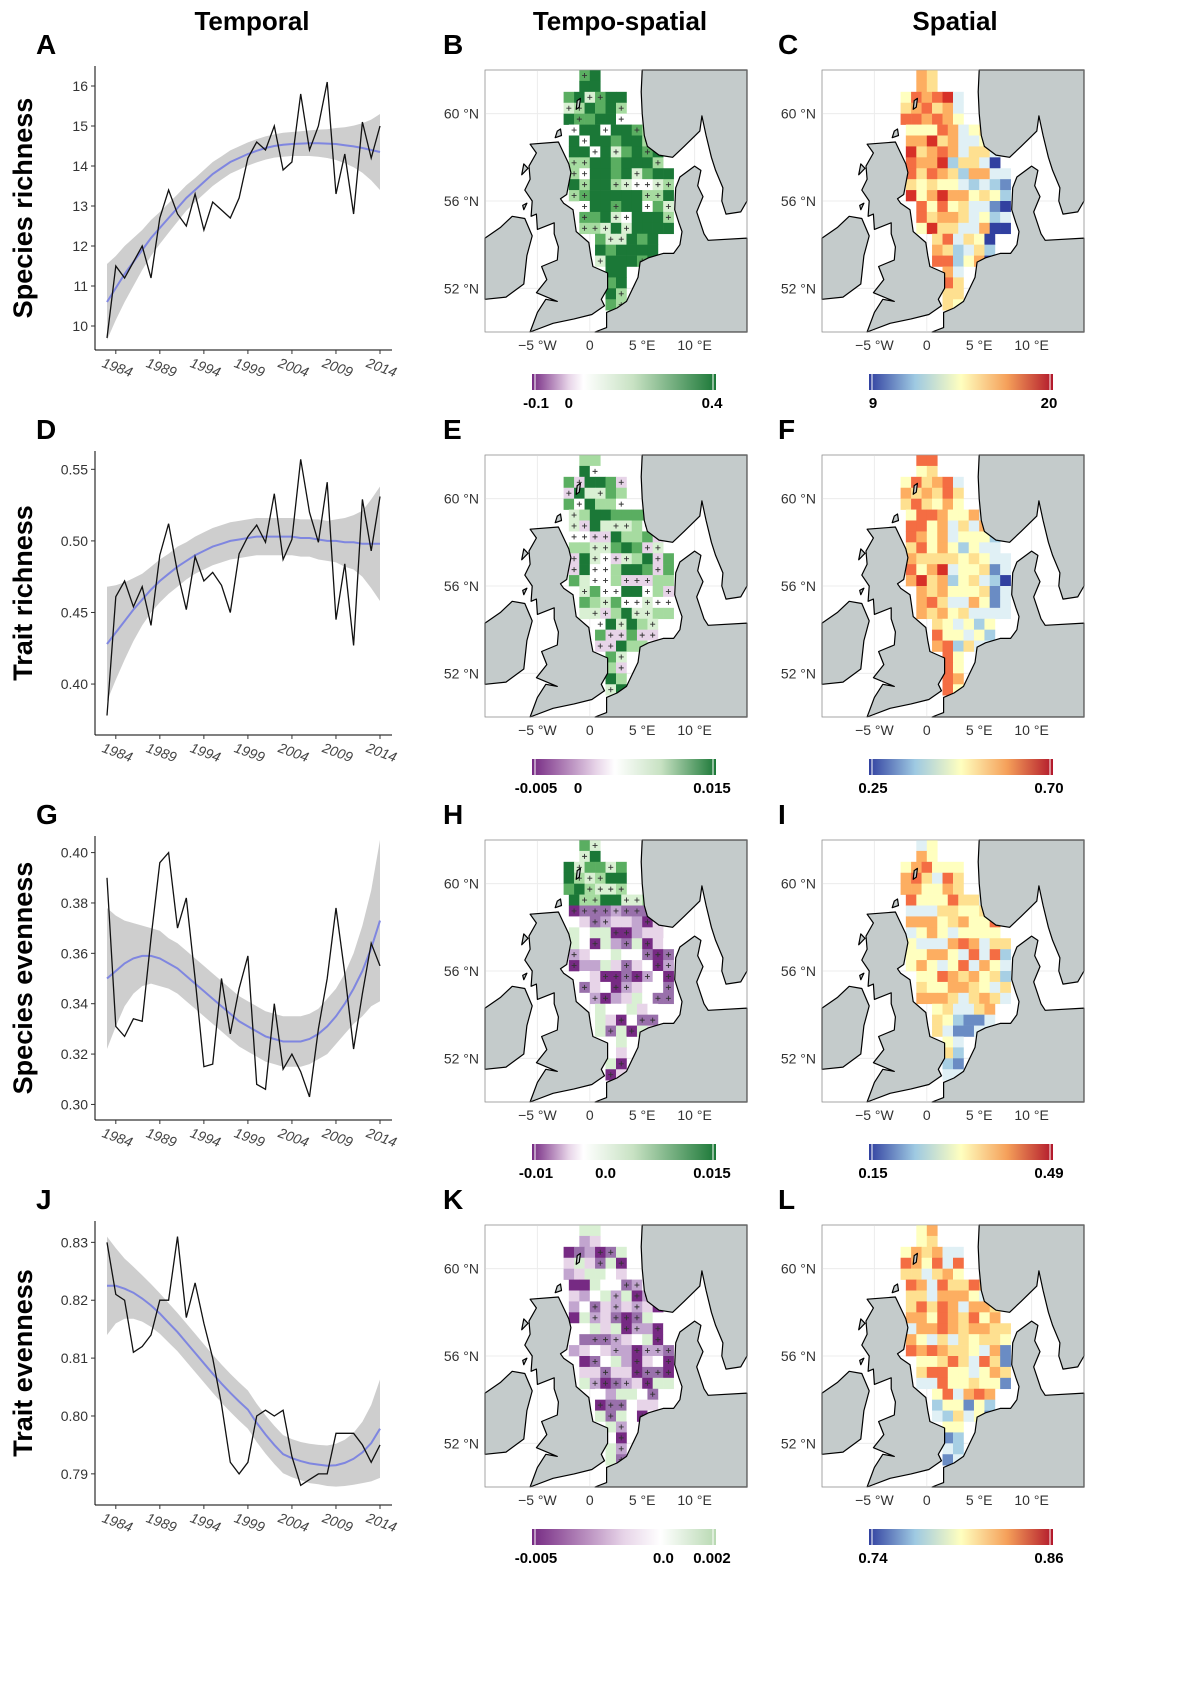 Image resolution: width=1192 pixels, height=1692 pixels. What do you see at coordinates (961, 778) in the screenshot?
I see `colorbar: 0.25 0.70` at bounding box center [961, 778].